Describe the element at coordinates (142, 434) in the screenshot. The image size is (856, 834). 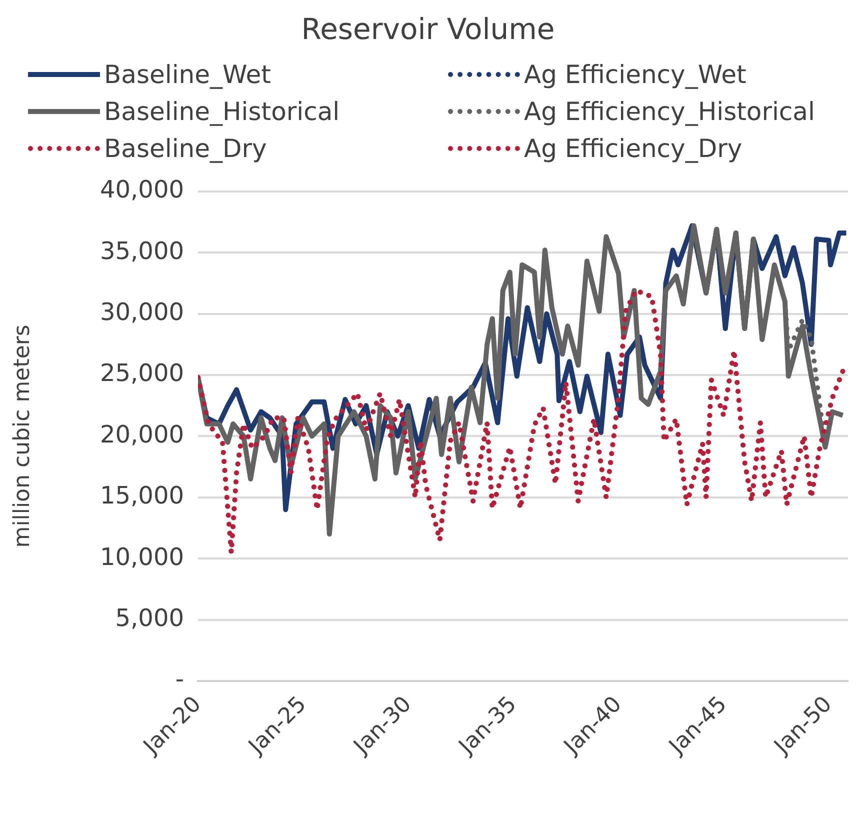
I see `y-tick-label: 20,000` at that location.